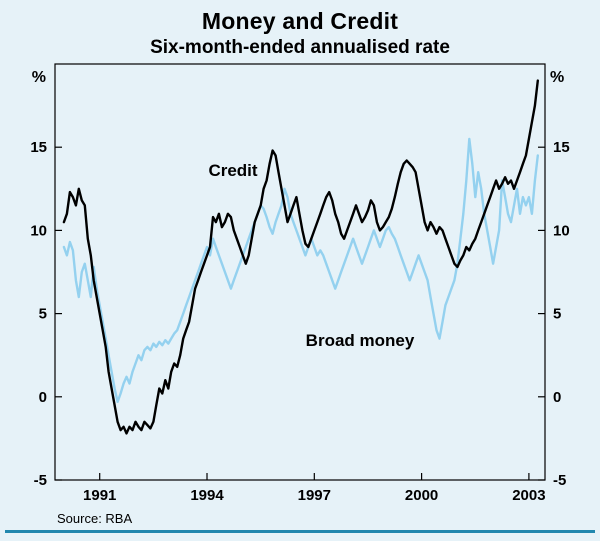 This screenshot has height=541, width=600. What do you see at coordinates (99, 495) in the screenshot?
I see `x-axis-label: 1991` at bounding box center [99, 495].